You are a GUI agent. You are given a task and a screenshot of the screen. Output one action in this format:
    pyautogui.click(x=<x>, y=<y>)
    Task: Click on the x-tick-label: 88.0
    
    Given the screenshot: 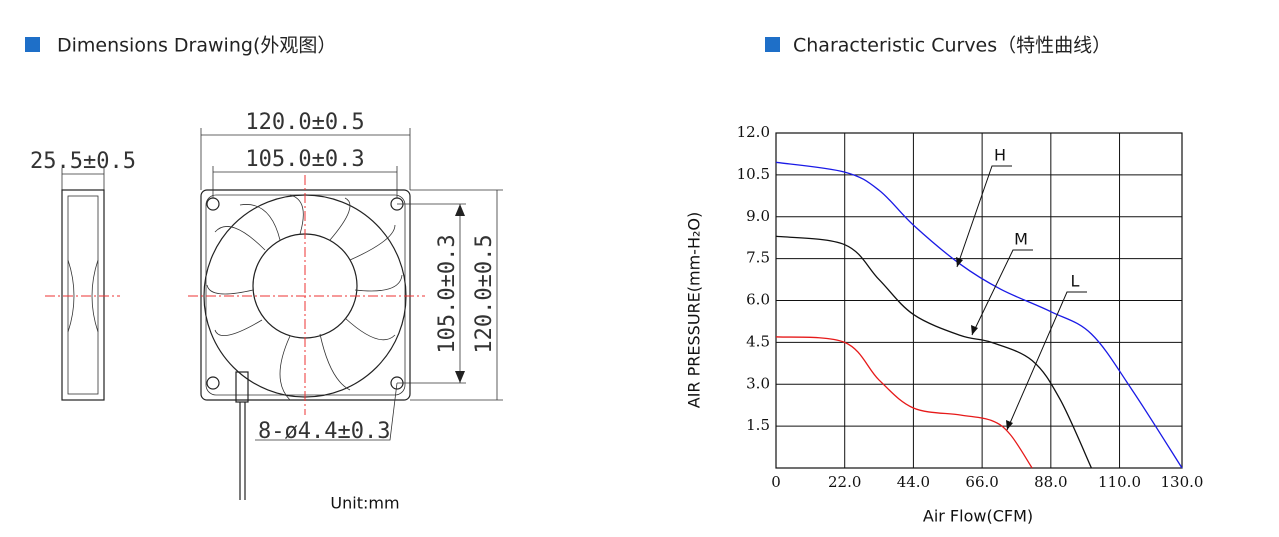 What is the action you would take?
    pyautogui.click(x=1050, y=482)
    